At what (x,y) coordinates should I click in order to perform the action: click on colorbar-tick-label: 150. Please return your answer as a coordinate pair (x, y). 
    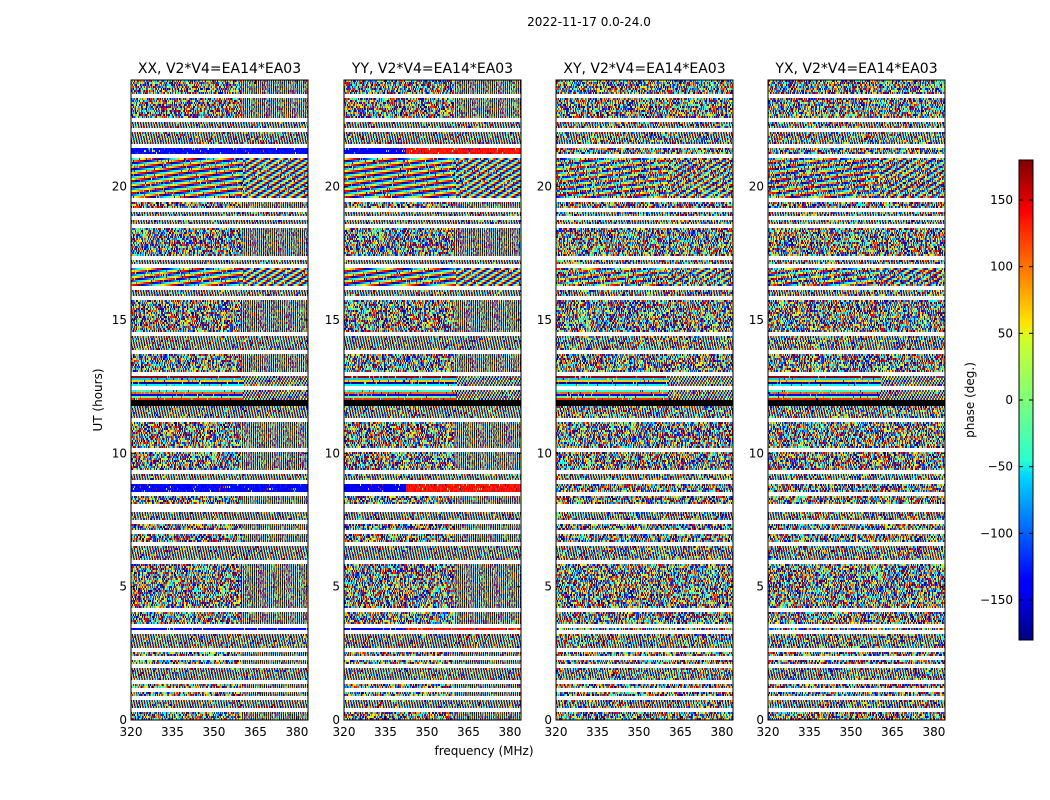
    Looking at the image, I should click on (1001, 200).